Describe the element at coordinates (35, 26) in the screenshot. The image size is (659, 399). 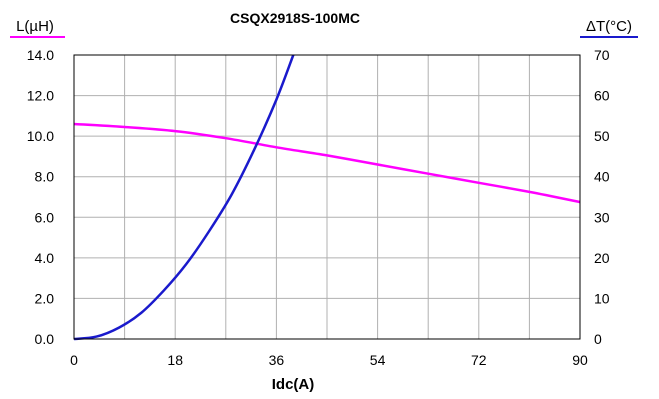
I see `y-left-axis-title: L(µH)` at that location.